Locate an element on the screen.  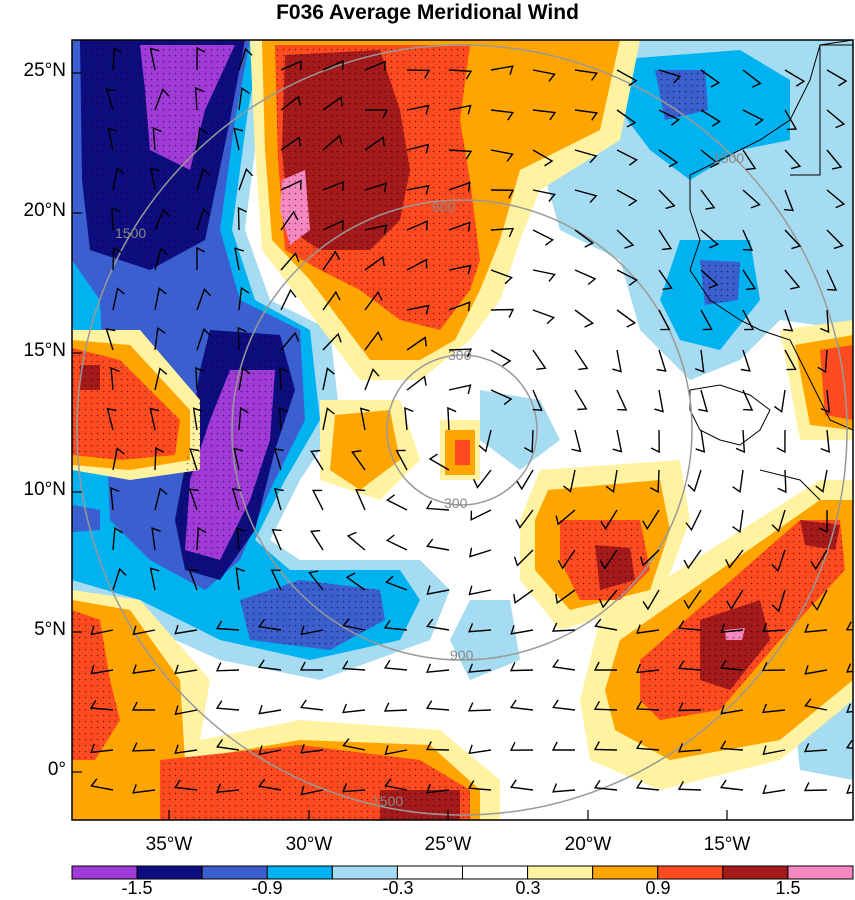
ring-label-300-bottom: 300 is located at coordinates (456, 503).